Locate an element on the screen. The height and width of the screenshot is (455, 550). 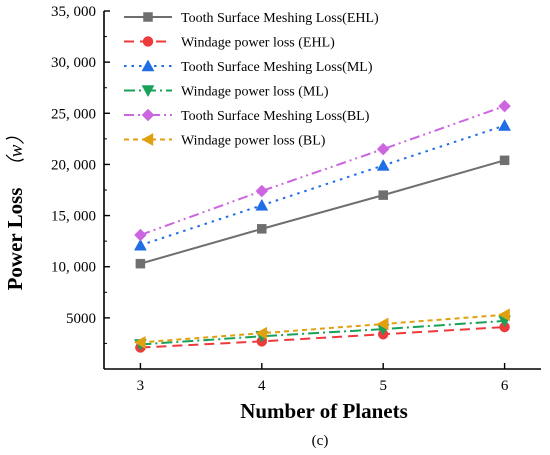
x-tick-label: 3 is located at coordinates (141, 386).